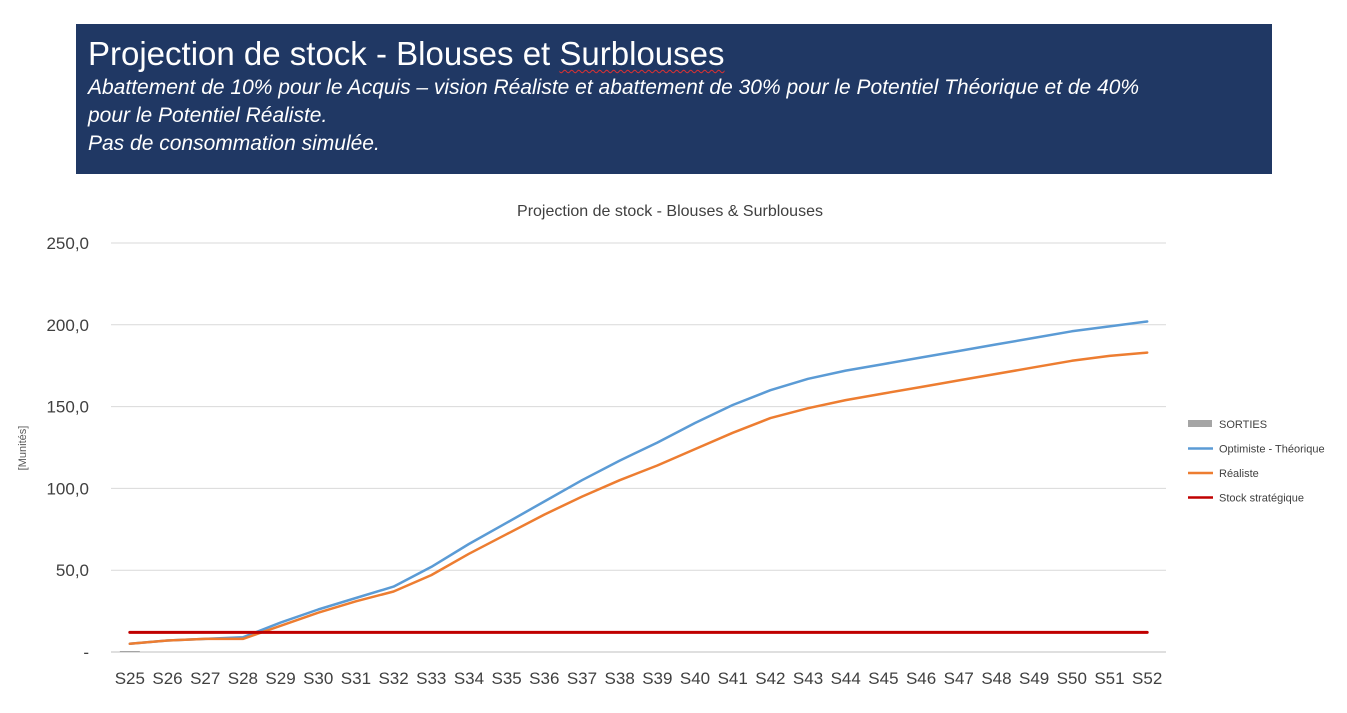 The image size is (1347, 713). What do you see at coordinates (1272, 450) in the screenshot?
I see `legend-label-1: Optimiste - Théorique` at bounding box center [1272, 450].